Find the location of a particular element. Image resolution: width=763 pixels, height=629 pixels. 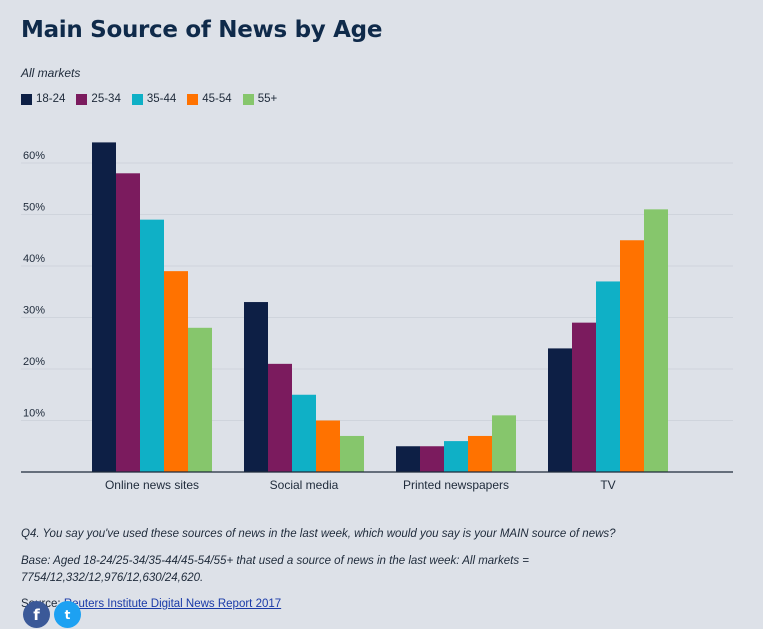

legend-label: 25-34 is located at coordinates (106, 99).